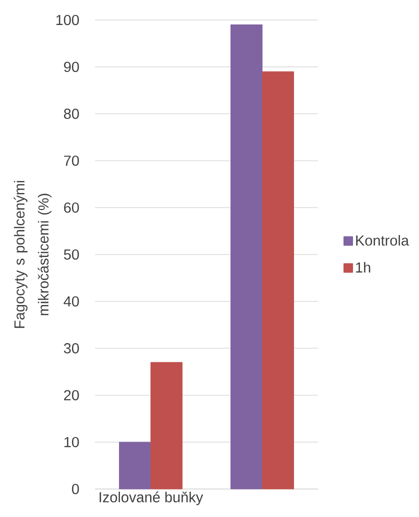 Image resolution: width=419 pixels, height=517 pixels. Describe the element at coordinates (71, 254) in the screenshot. I see `y-tick-label: 50` at that location.